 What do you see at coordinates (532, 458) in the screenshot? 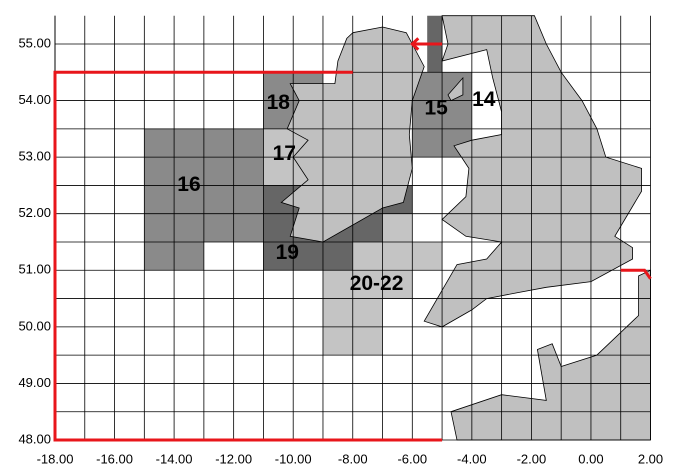
I see `x-tick-label: -2.00` at bounding box center [532, 458].